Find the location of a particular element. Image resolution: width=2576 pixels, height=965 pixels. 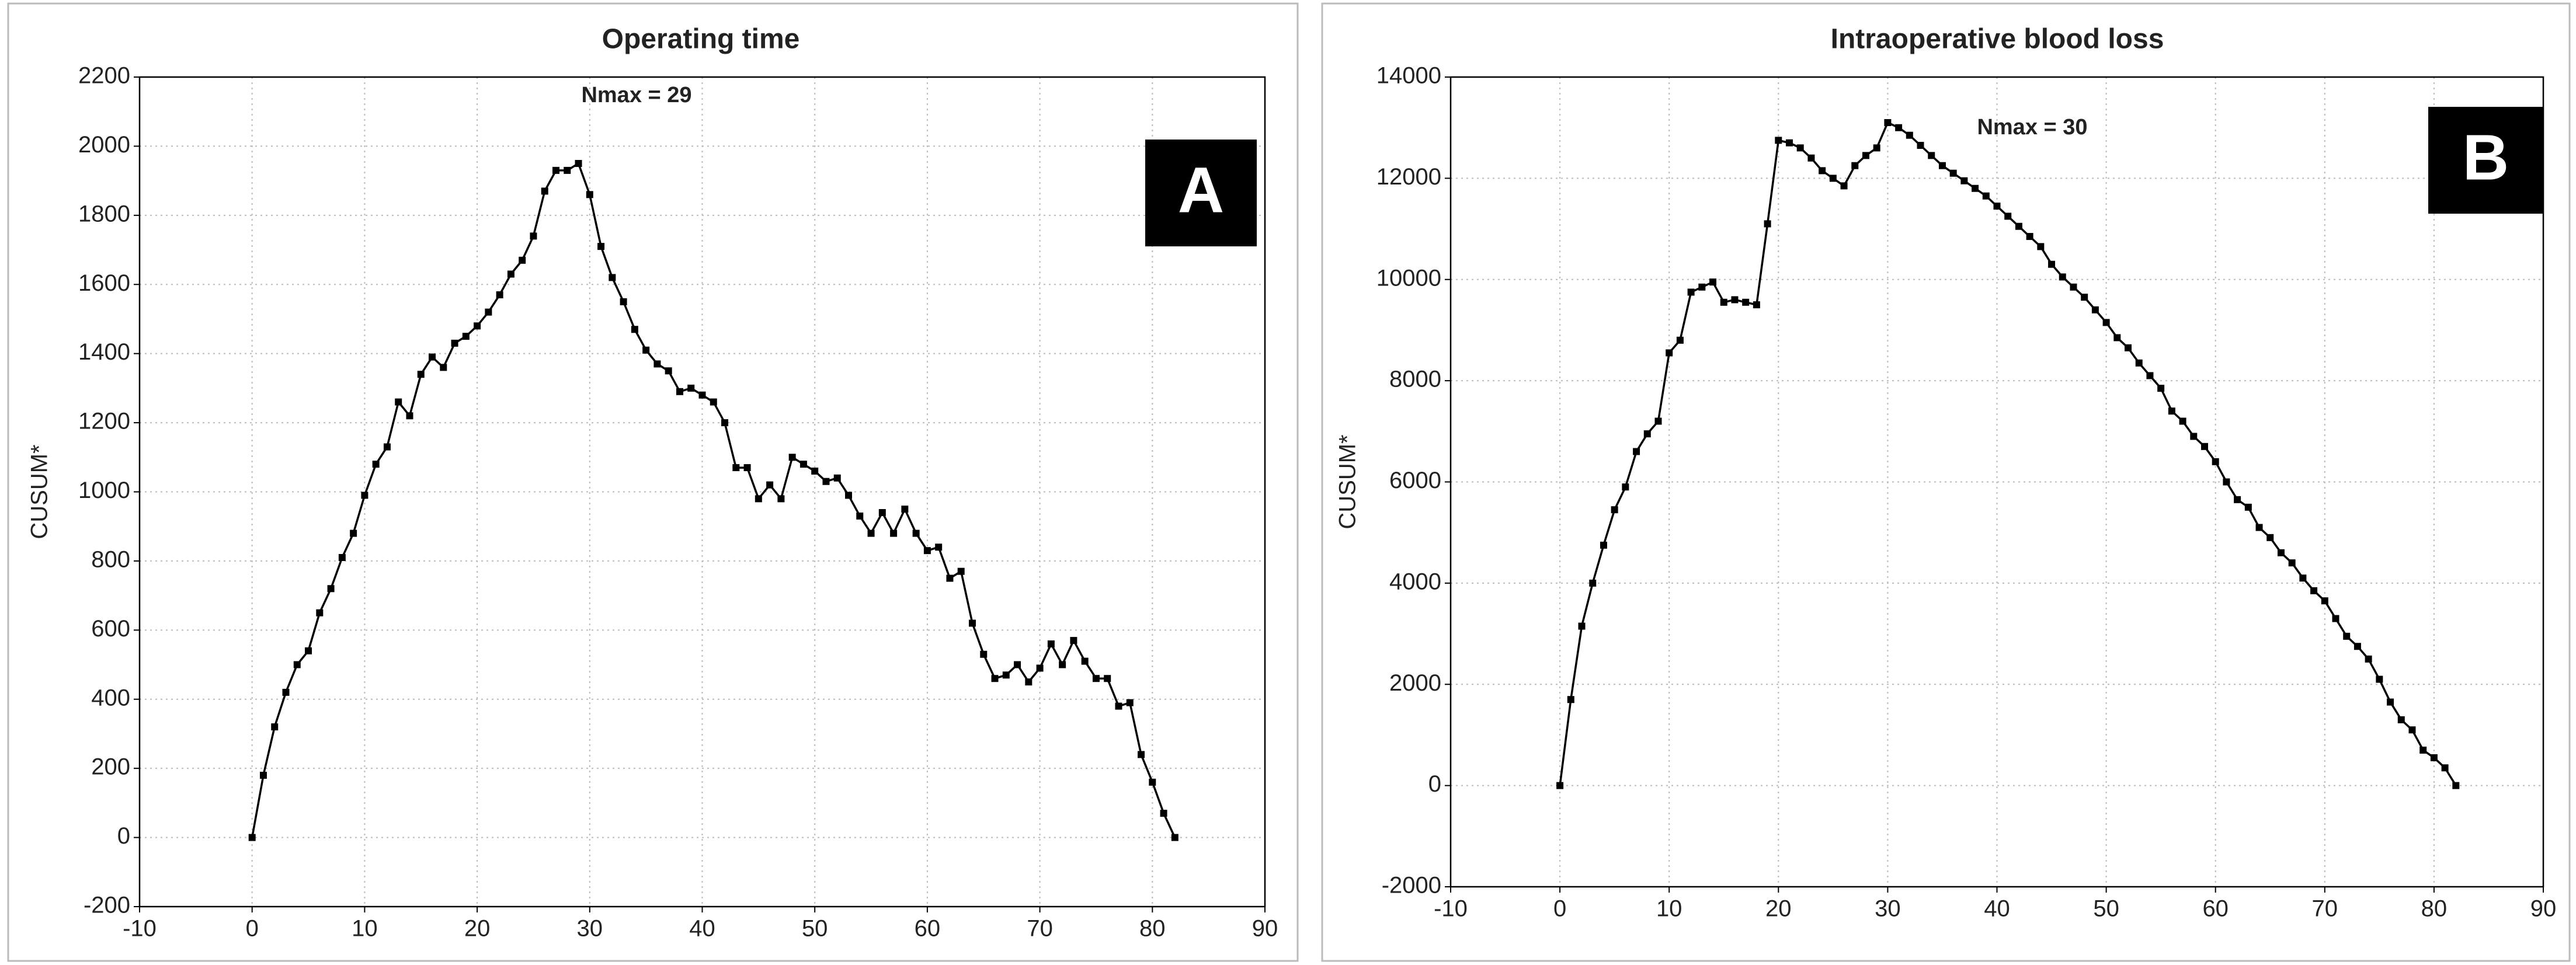

y-tick-label: 12000 is located at coordinates (1409, 177).